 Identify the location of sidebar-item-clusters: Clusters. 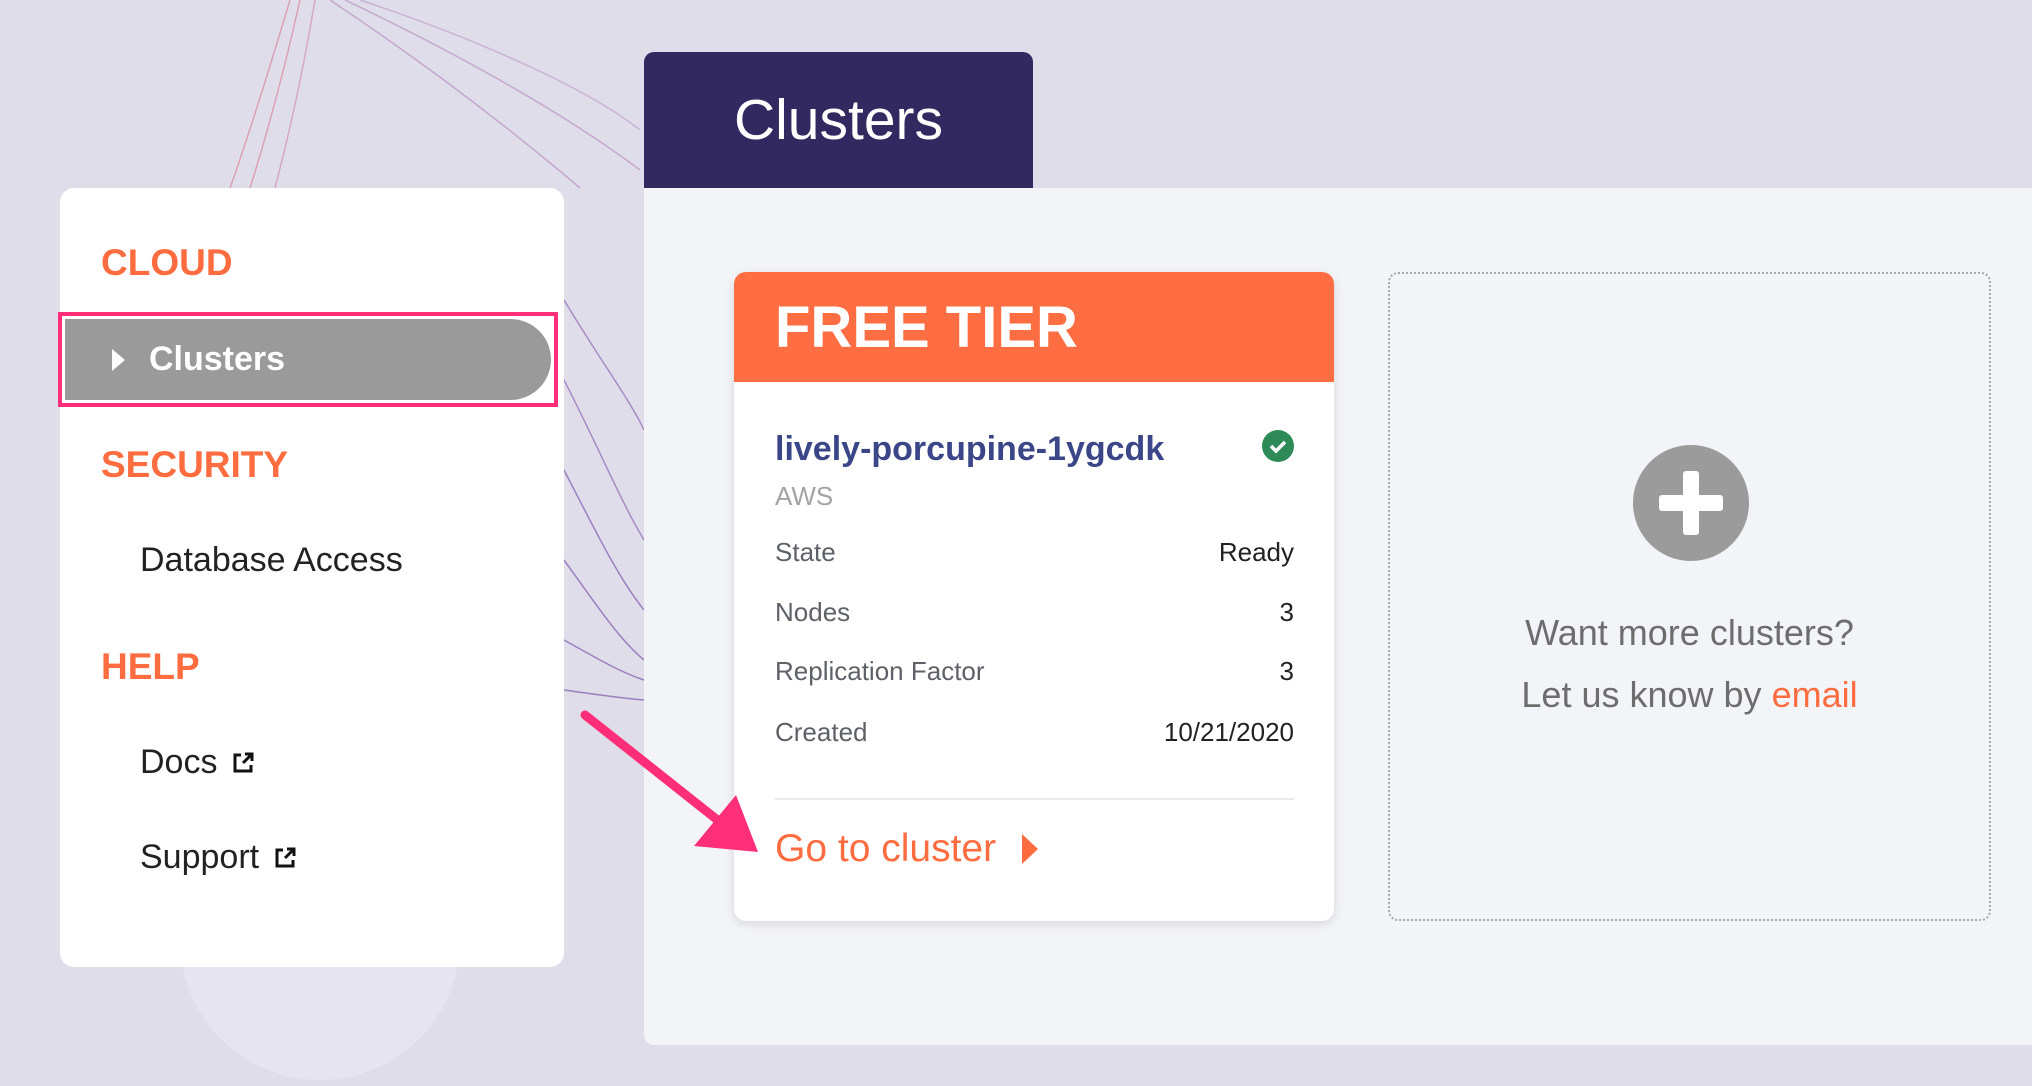
(308, 359).